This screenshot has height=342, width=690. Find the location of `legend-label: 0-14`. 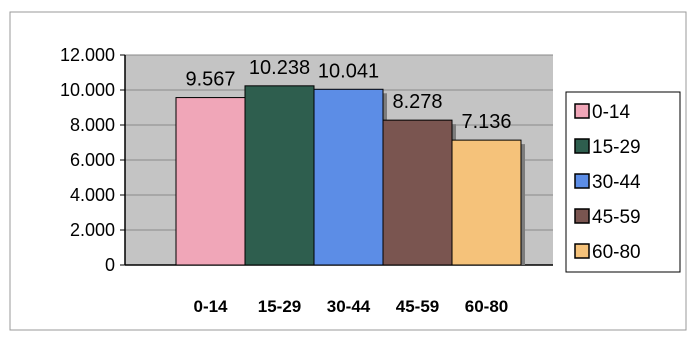

legend-label: 0-14 is located at coordinates (611, 112).